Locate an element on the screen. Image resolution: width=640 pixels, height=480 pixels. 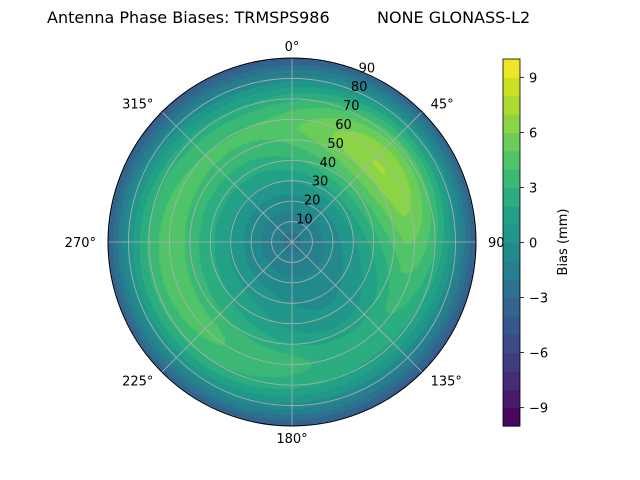
zenith-tick-label: 90 is located at coordinates (367, 68).